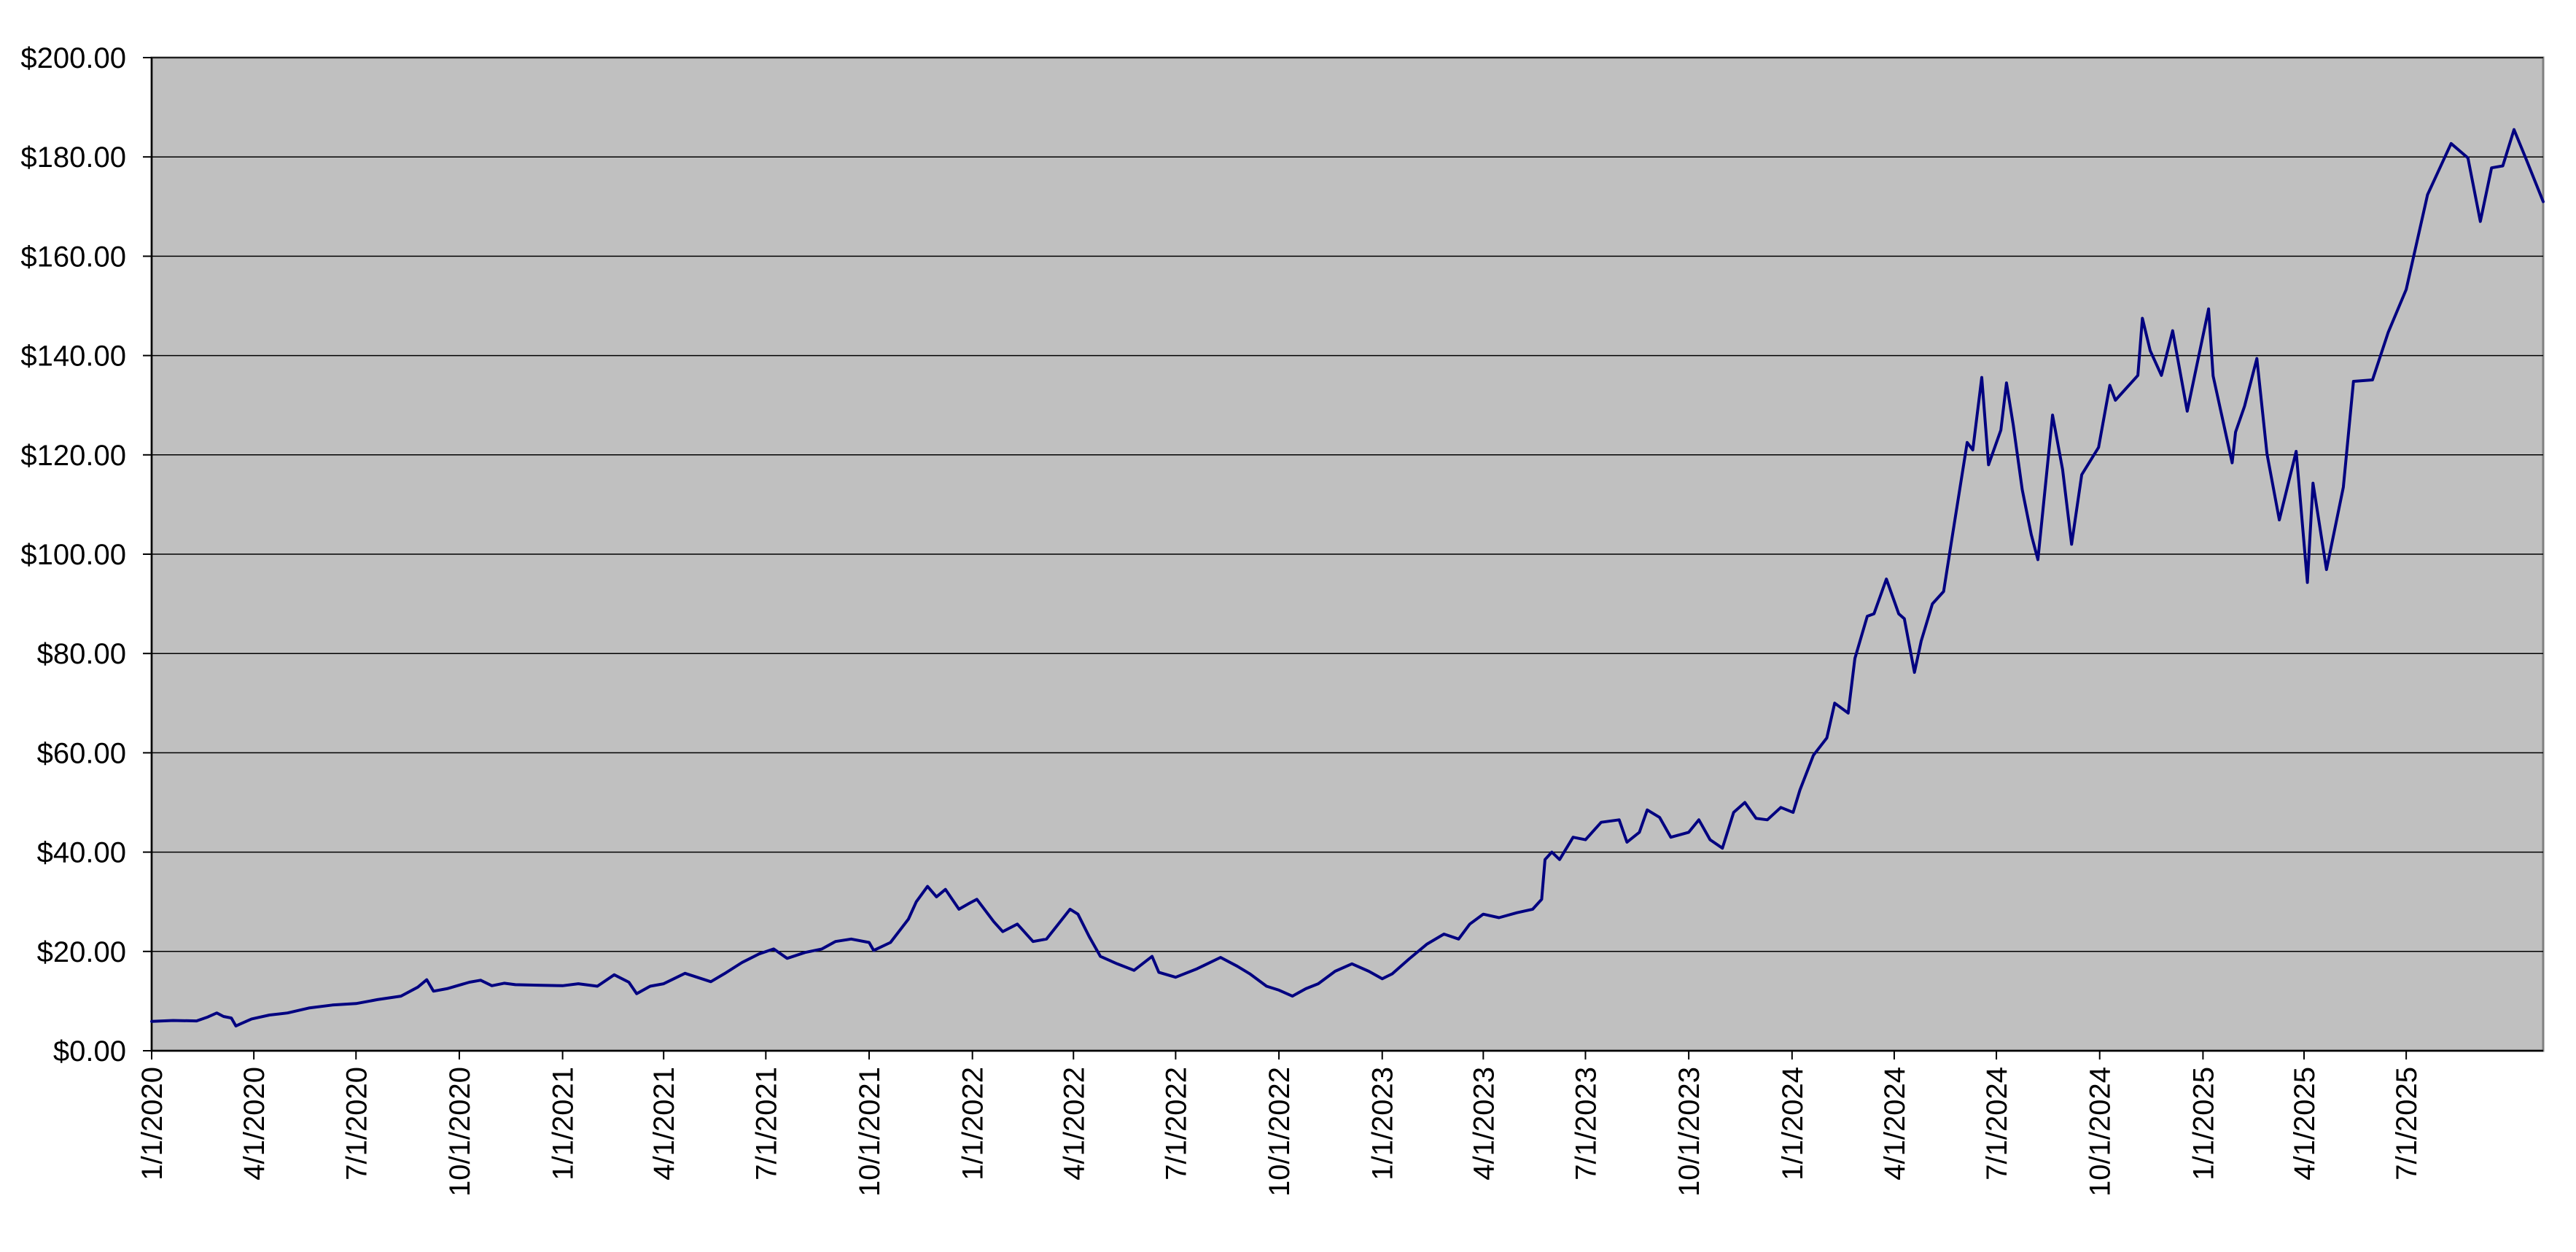  Describe the element at coordinates (81, 853) in the screenshot. I see `y-tick-label: $40.00` at that location.